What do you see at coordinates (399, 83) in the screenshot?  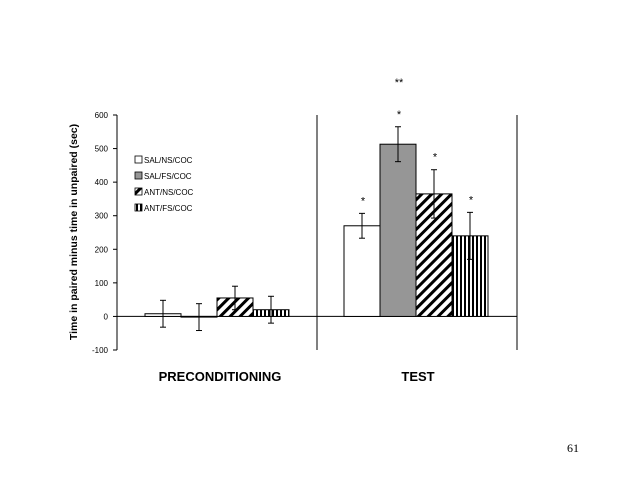 I see `significance-marker: **` at bounding box center [399, 83].